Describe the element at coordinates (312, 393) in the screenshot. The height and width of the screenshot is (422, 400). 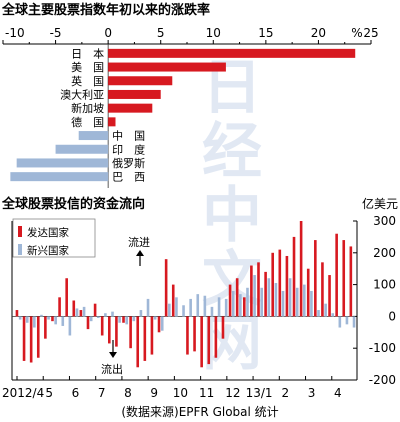
I see `chart2-x-tick-label: 3` at that location.